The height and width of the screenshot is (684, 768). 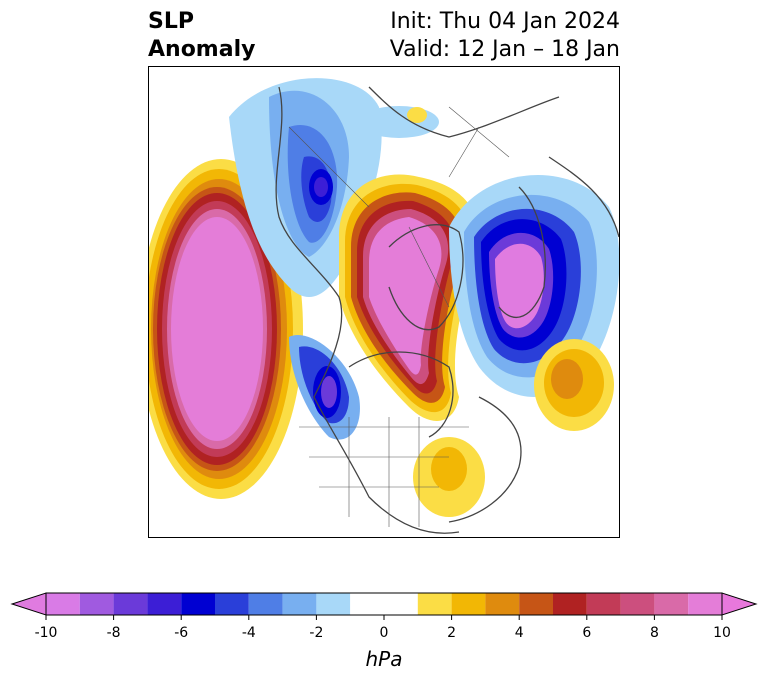 I want to click on title-variable: SLP, so click(x=171, y=21).